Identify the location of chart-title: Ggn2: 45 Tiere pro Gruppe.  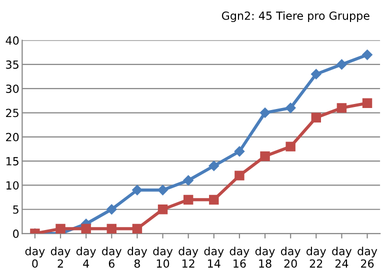
(296, 16).